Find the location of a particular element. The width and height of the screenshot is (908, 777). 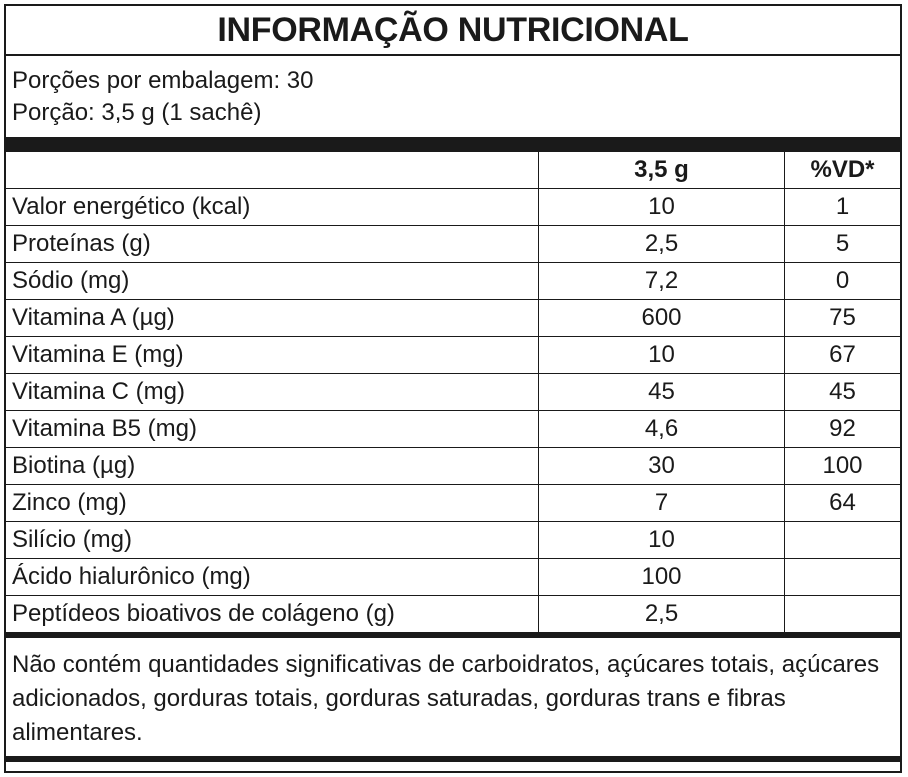

nutrient-name: Biotina (µg) is located at coordinates (272, 466).